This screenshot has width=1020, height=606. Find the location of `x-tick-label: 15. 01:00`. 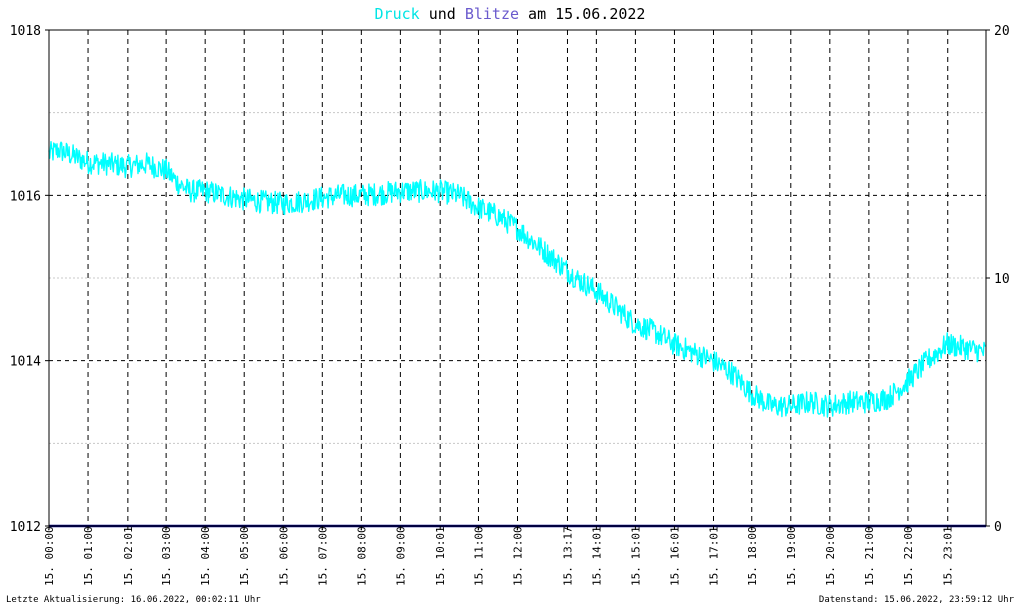

x-tick-label: 15. 01:00 is located at coordinates (88, 556).